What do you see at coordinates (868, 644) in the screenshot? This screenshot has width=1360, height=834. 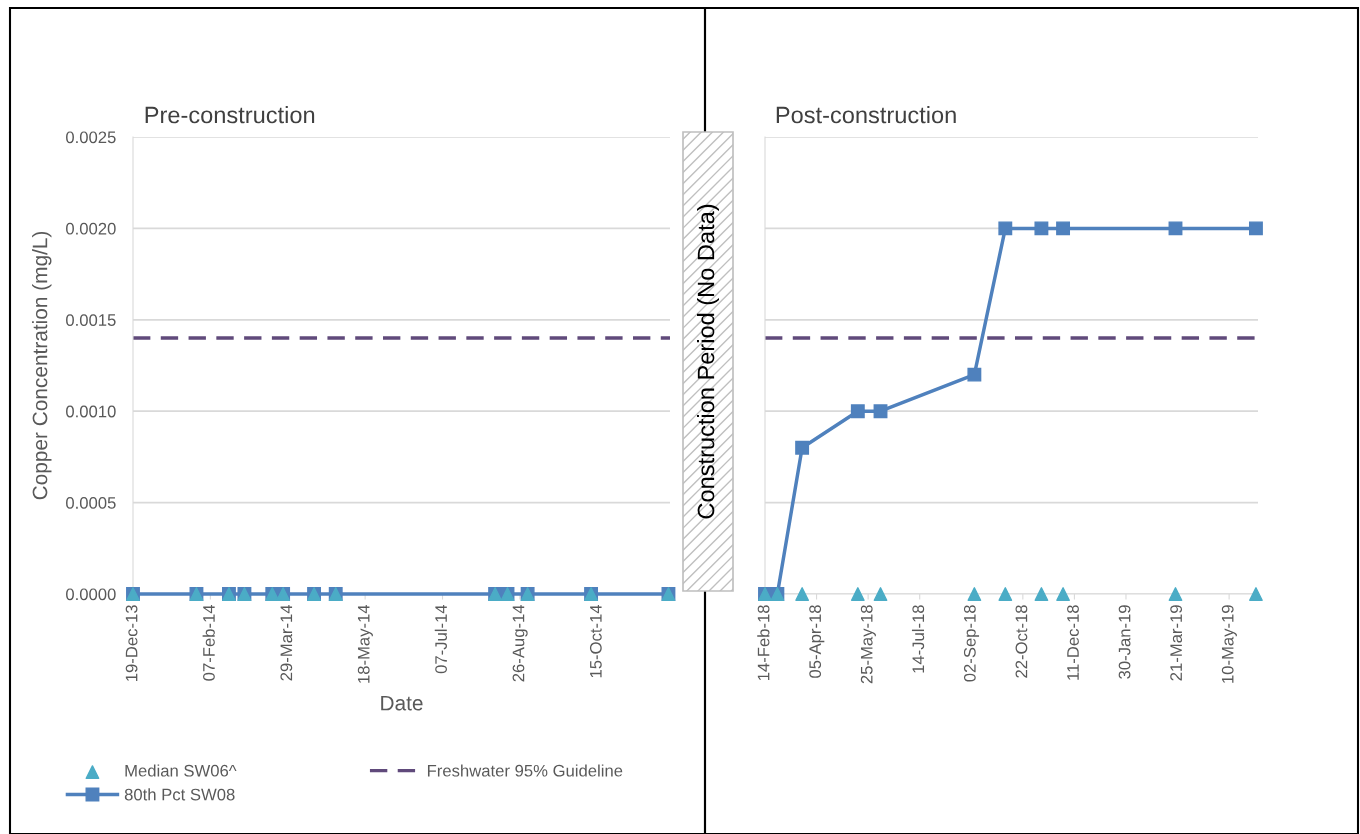 I see `x-tick-label: 25-May-18` at bounding box center [868, 644].